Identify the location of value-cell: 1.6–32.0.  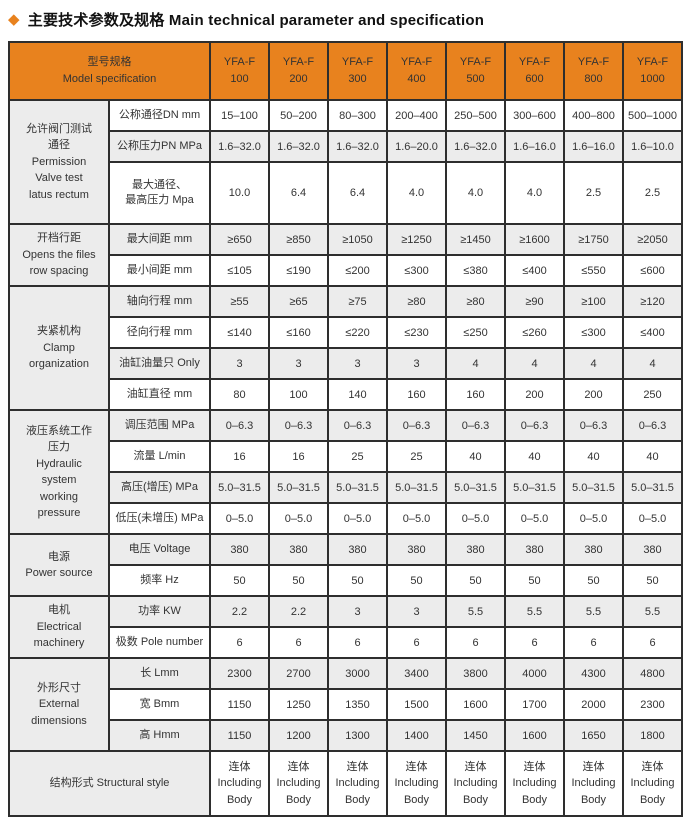
(239, 146).